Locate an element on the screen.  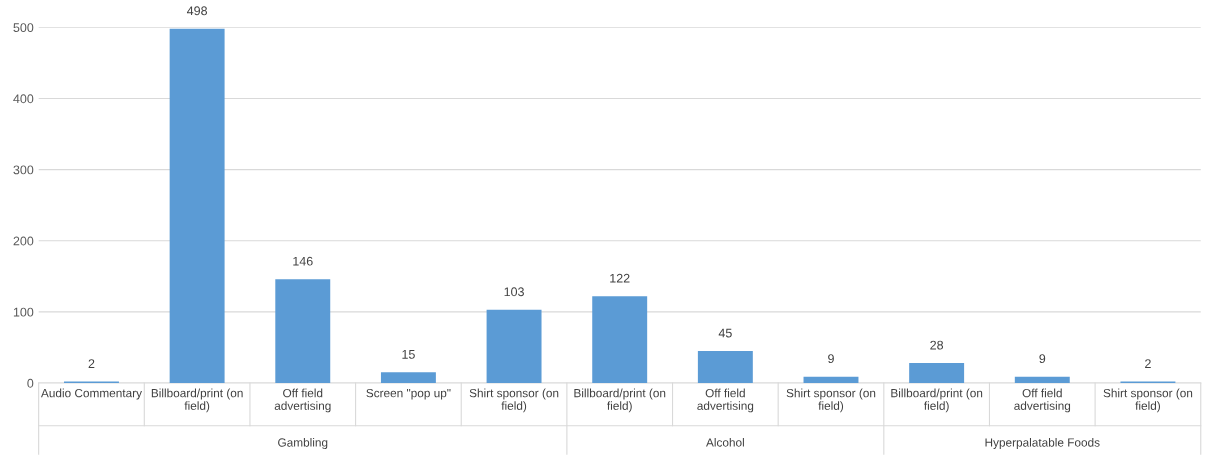
y-tick-label: 200 is located at coordinates (23, 241).